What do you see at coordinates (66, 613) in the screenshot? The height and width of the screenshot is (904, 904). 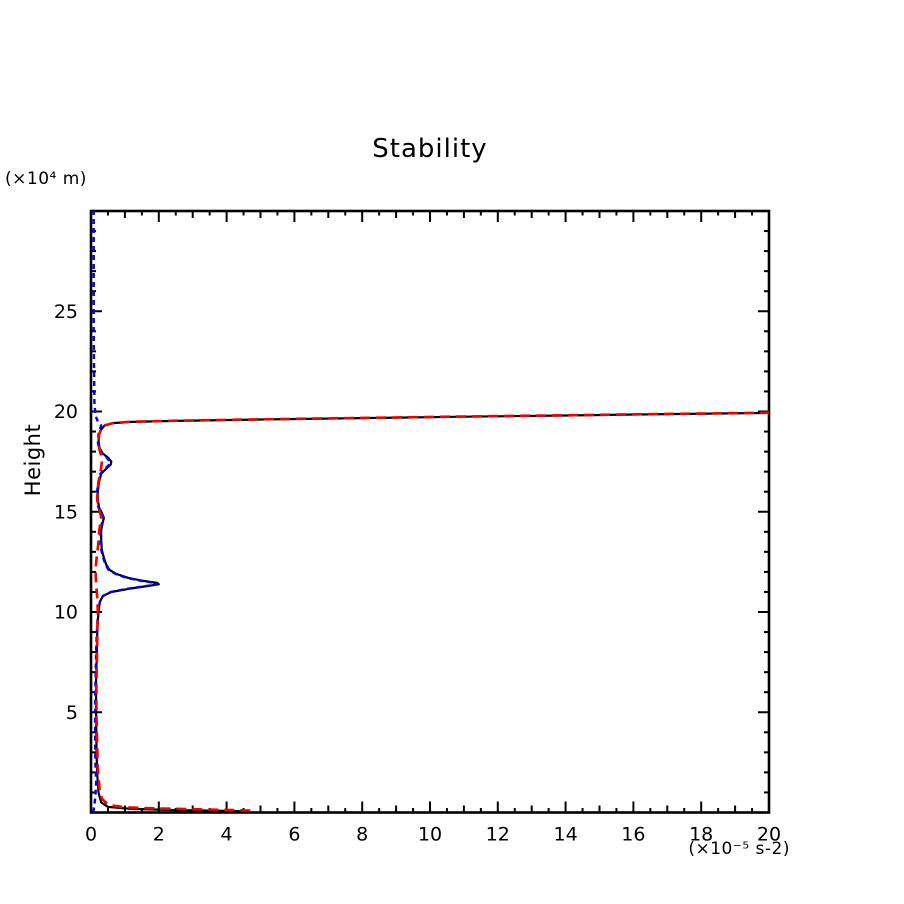 I see `y-tick-label: 10` at bounding box center [66, 613].